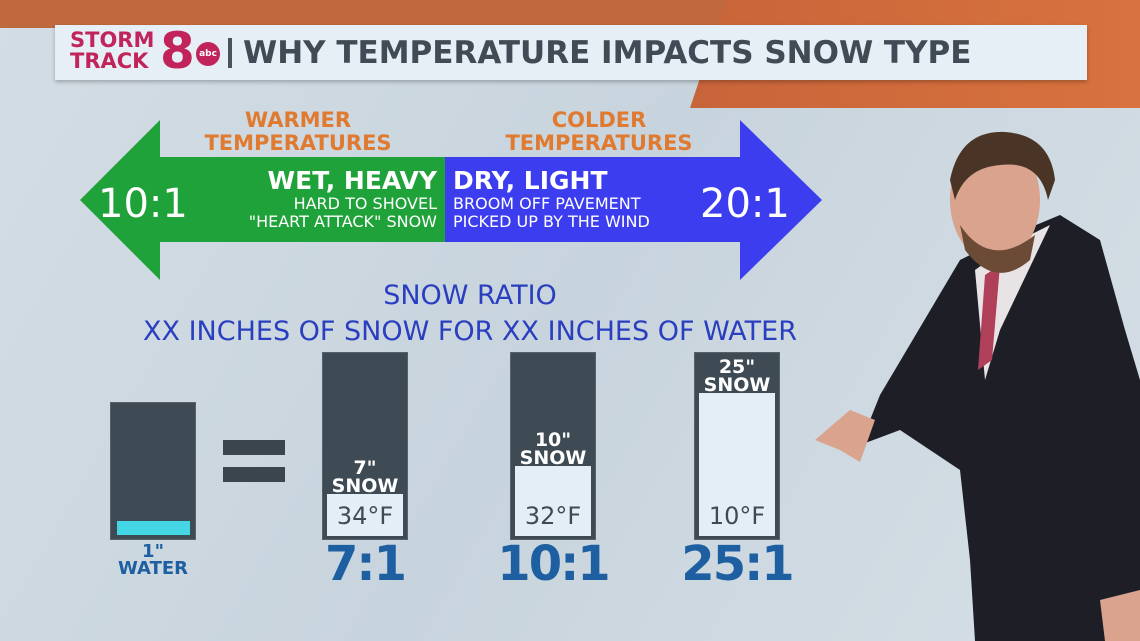 This screenshot has width=1140, height=641. I want to click on warm-ratio: 10:1, so click(143, 204).